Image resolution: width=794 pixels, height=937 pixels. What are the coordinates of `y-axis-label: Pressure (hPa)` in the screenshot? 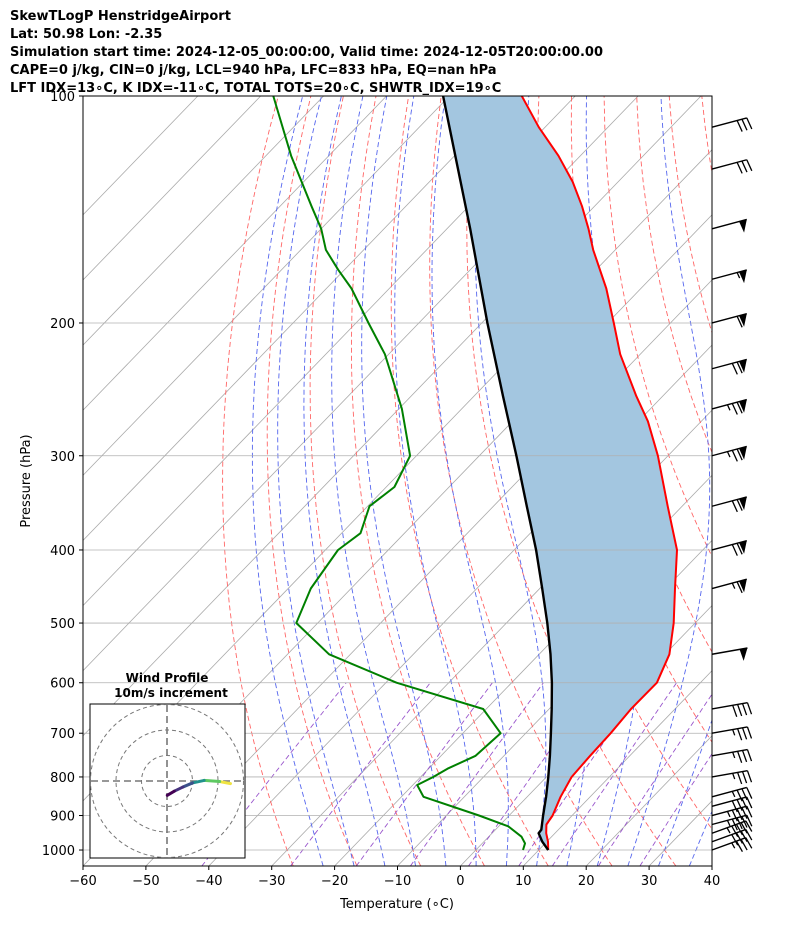 It's located at (26, 480).